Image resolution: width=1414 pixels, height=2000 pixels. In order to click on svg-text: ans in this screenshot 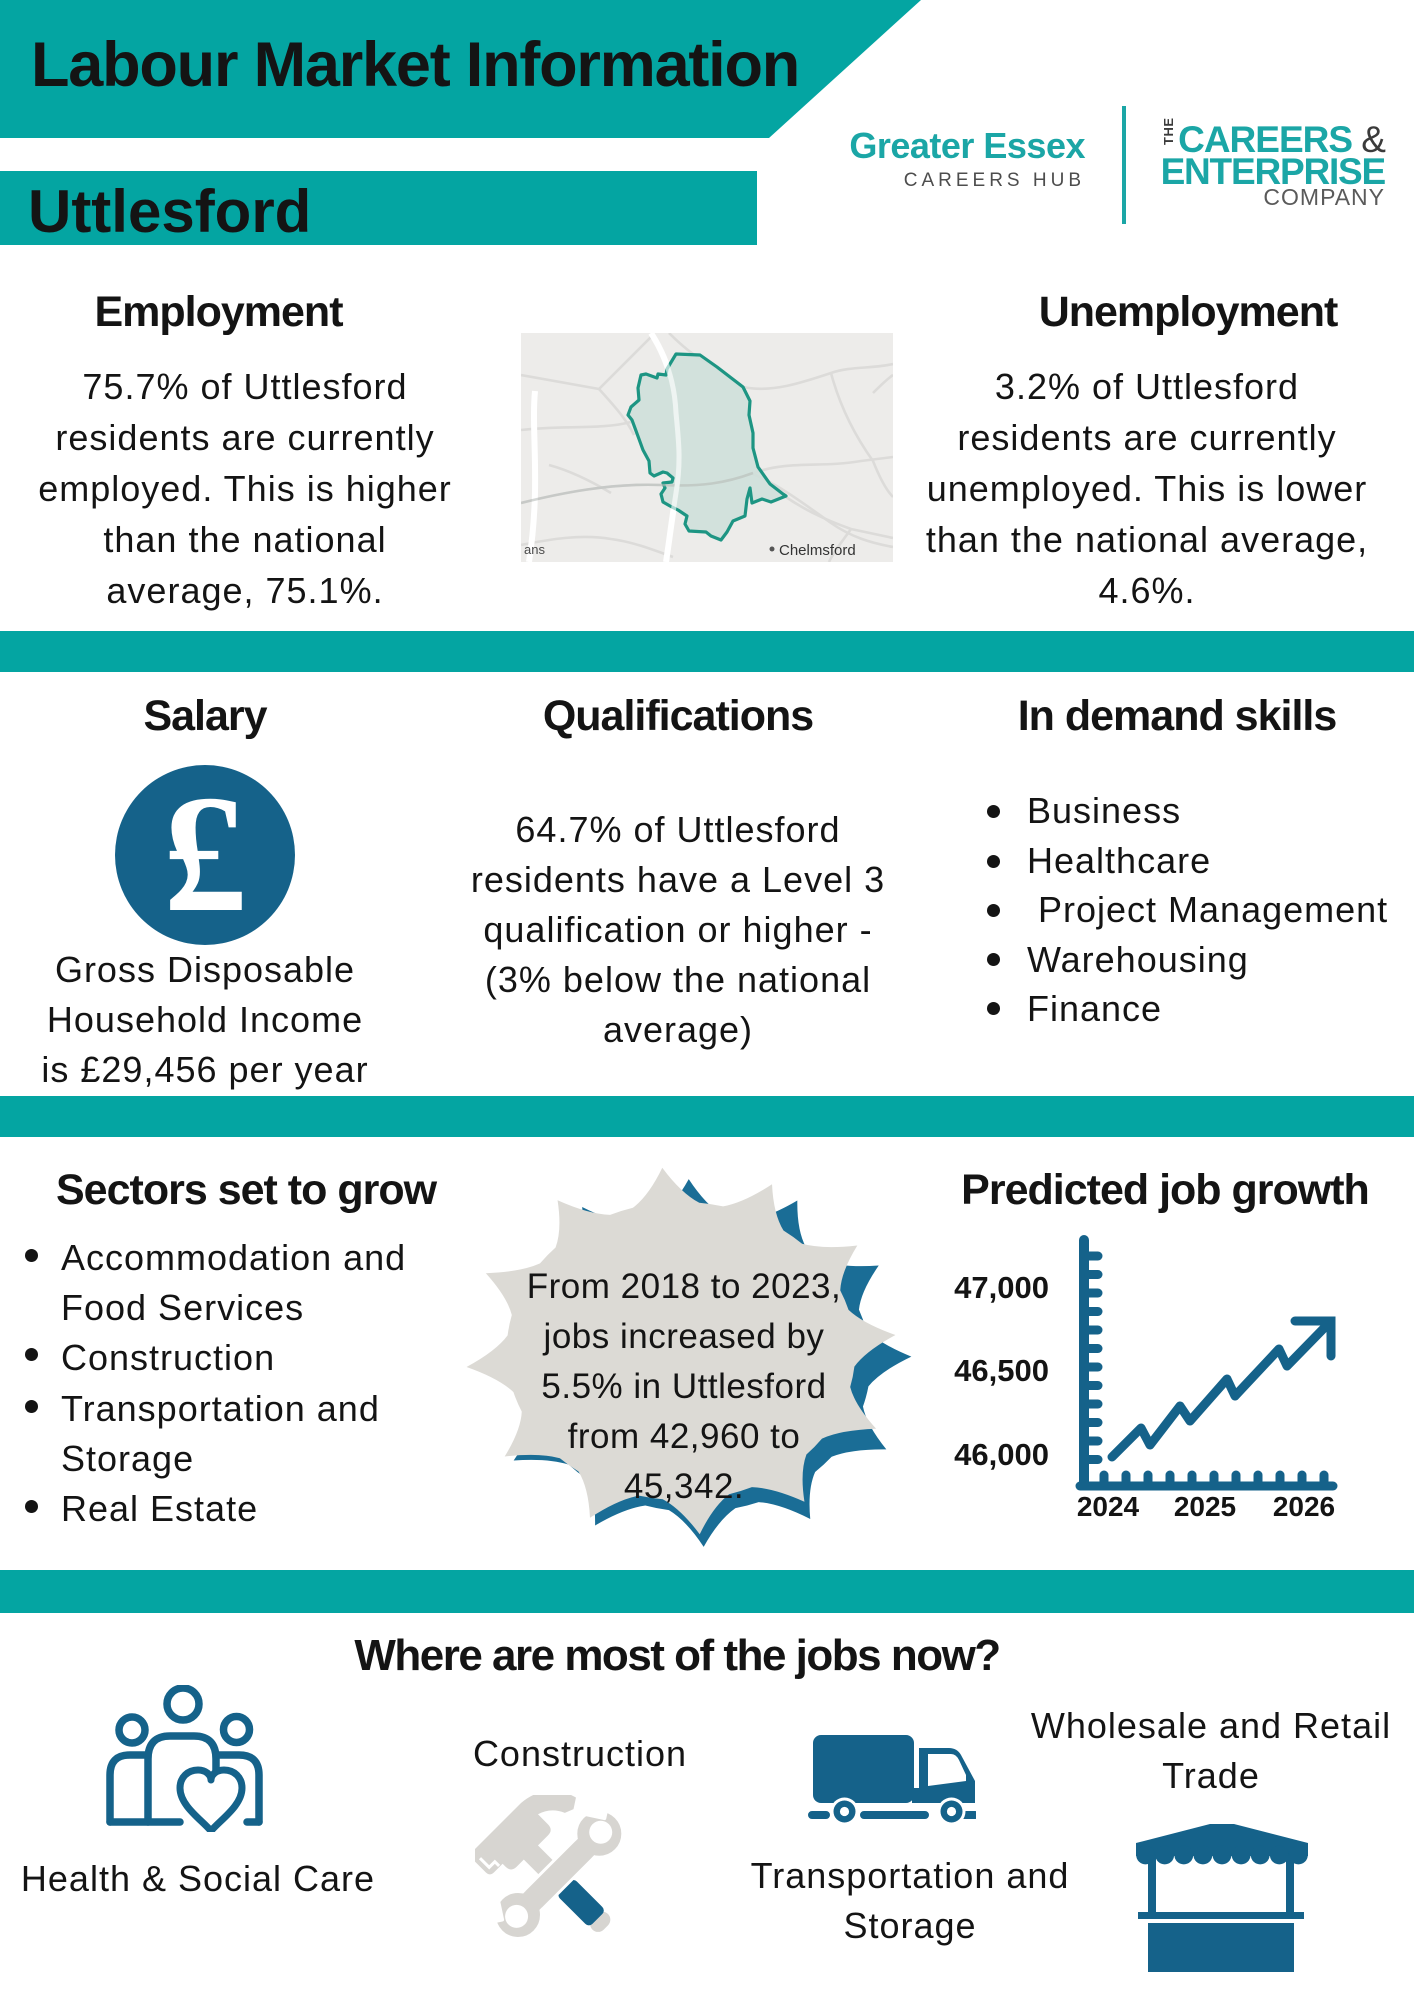, I will do `click(534, 549)`.